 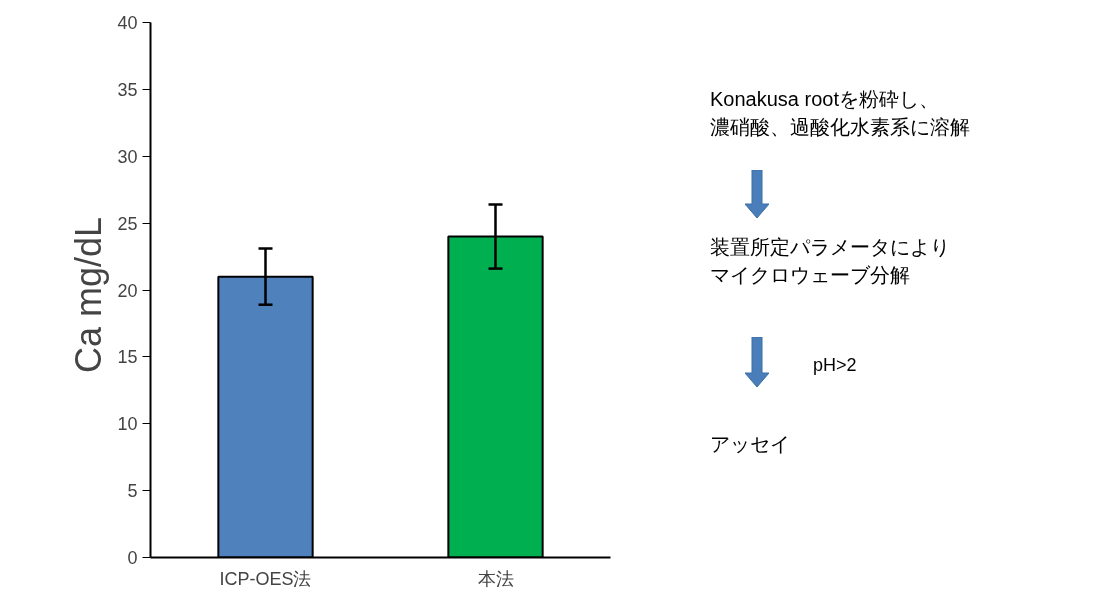 I want to click on x-tick-label: 本法, so click(x=495, y=578).